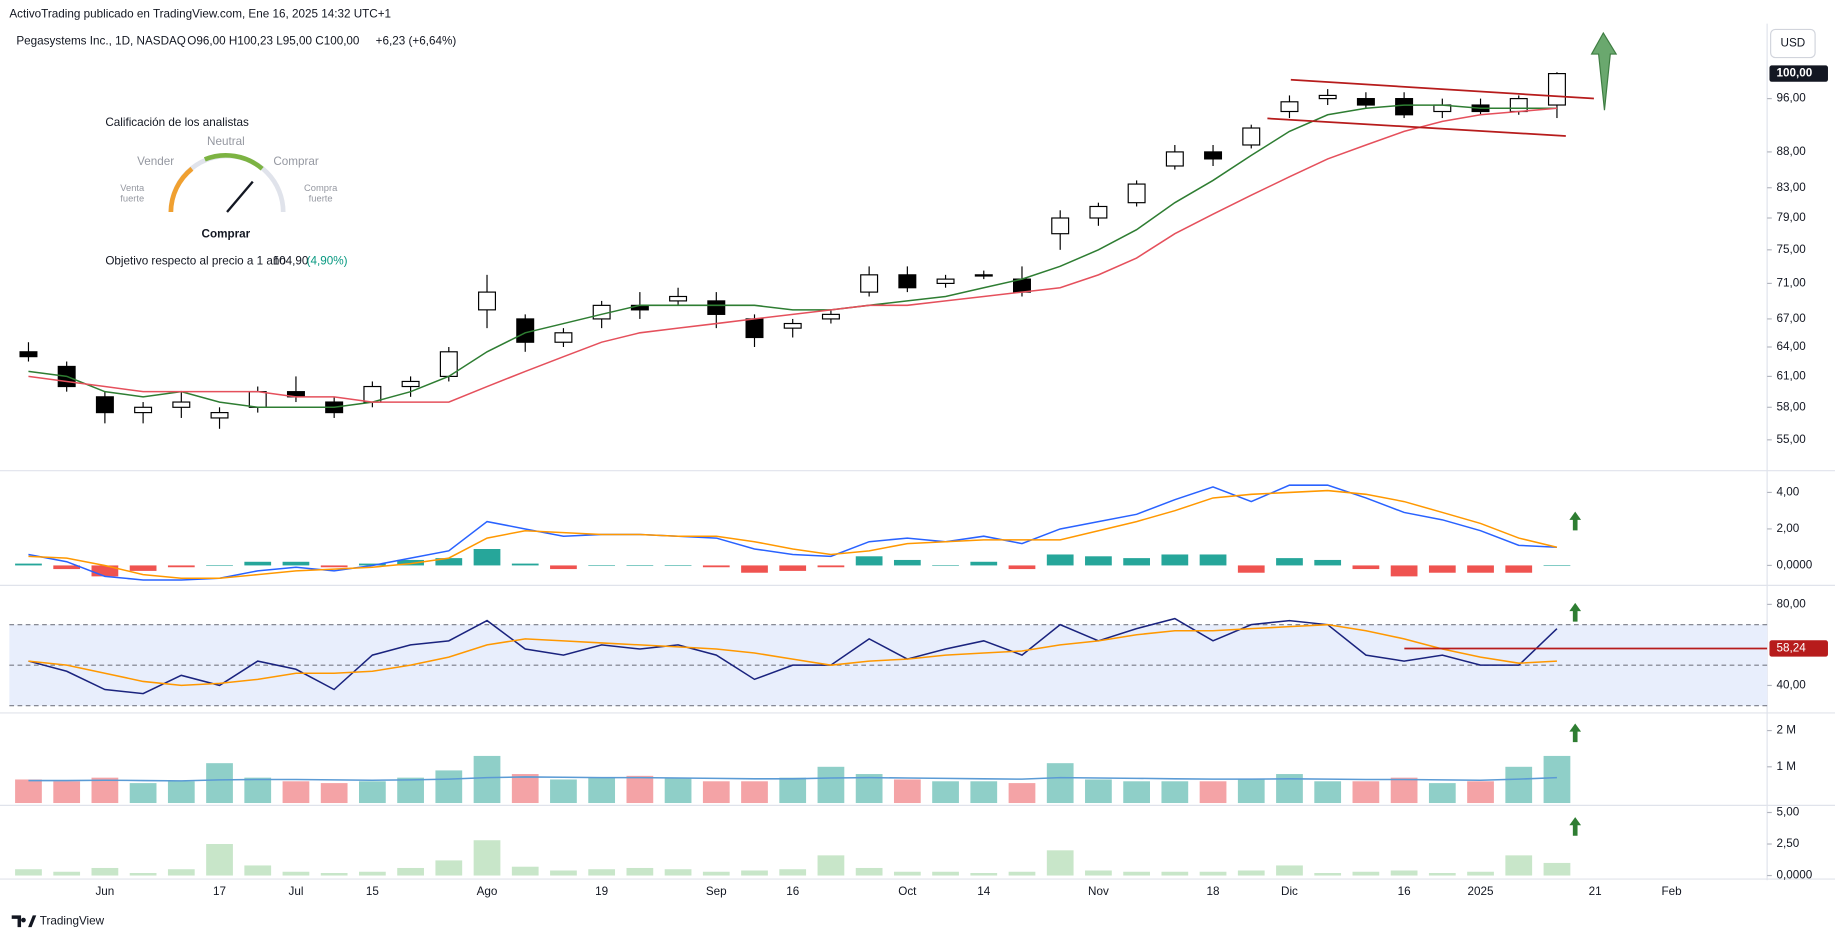  I want to click on currency: USD, so click(1793, 43).